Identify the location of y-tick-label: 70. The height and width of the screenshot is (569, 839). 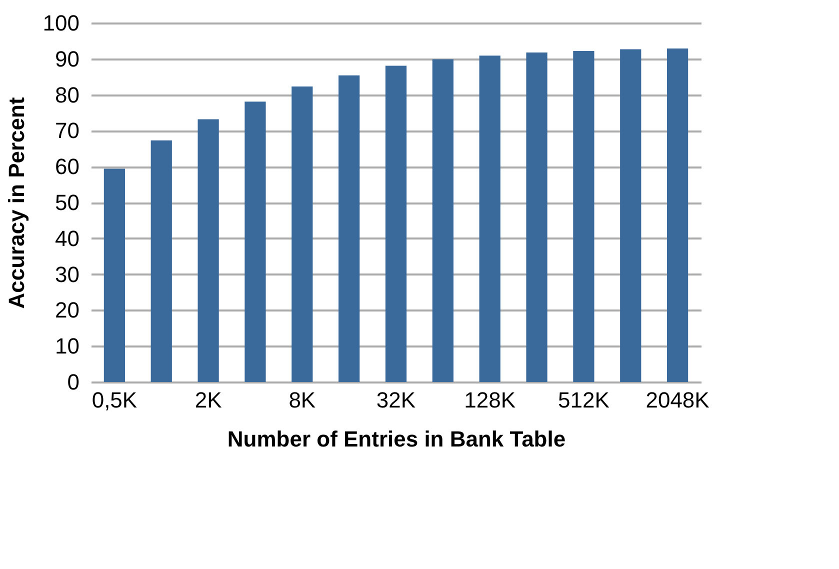
(67, 131).